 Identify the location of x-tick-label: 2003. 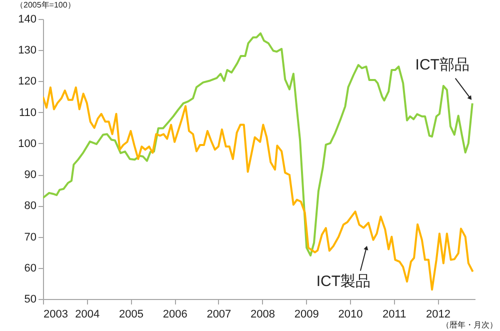
(56, 314).